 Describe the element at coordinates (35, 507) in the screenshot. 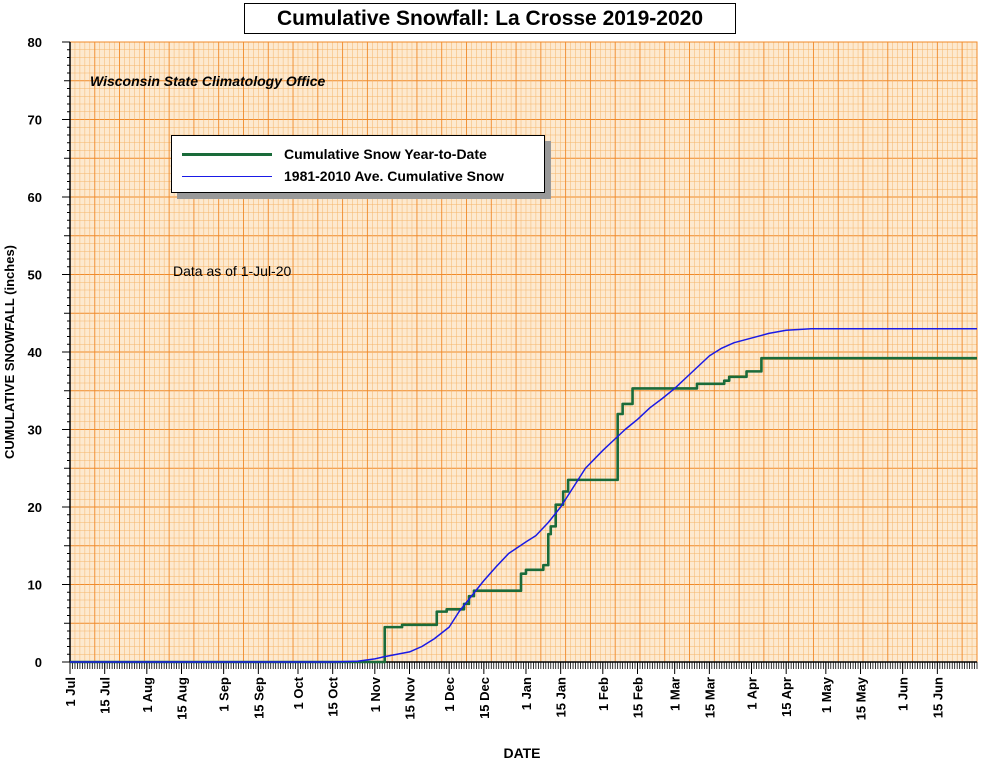

I see `y-tick-label: 20` at that location.